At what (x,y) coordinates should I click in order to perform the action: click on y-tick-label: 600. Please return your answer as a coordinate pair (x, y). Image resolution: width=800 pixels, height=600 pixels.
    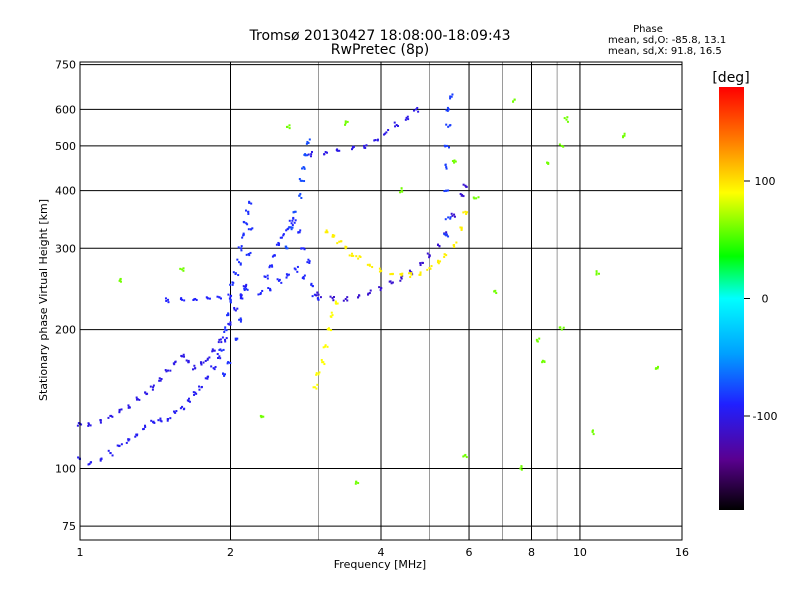
    Looking at the image, I should click on (65, 109).